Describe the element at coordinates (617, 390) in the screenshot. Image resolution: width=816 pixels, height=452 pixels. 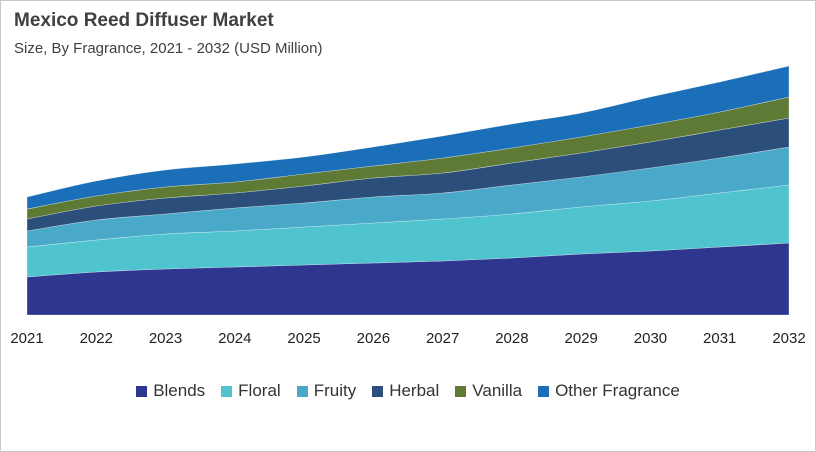
I see `legend-label: Other Fragrance` at that location.